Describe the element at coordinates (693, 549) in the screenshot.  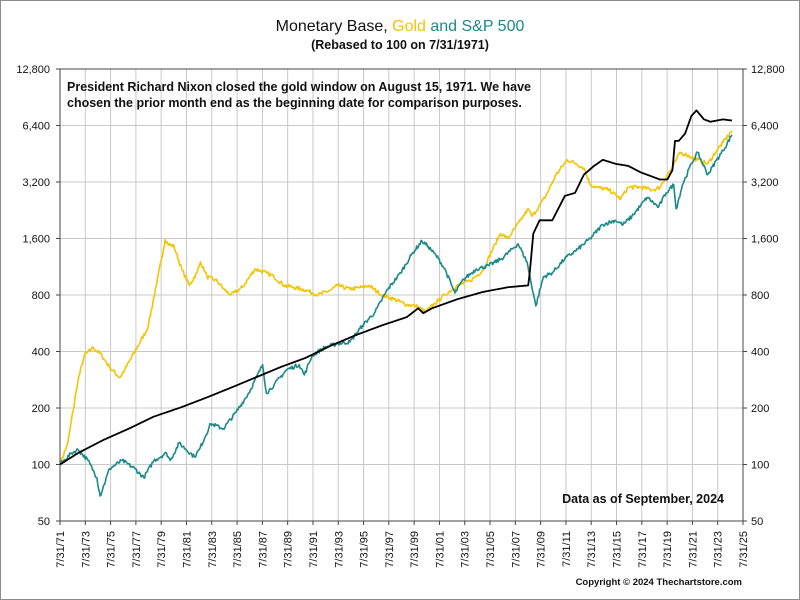
I see `x-tick-label: 7/31/21` at that location.